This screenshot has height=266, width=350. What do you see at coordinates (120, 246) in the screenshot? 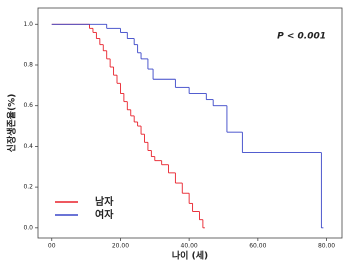
I see `x-tick-label: 20.00` at bounding box center [120, 246].